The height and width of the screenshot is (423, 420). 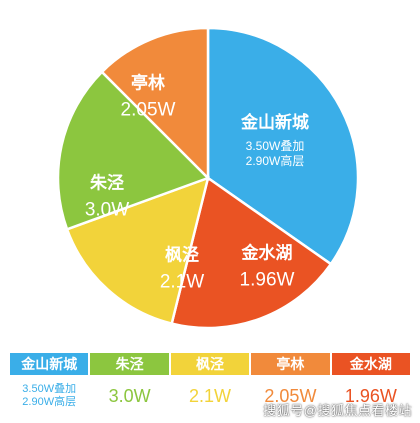 What do you see at coordinates (371, 364) in the screenshot?
I see `table-header-cell: 金水湖` at bounding box center [371, 364].